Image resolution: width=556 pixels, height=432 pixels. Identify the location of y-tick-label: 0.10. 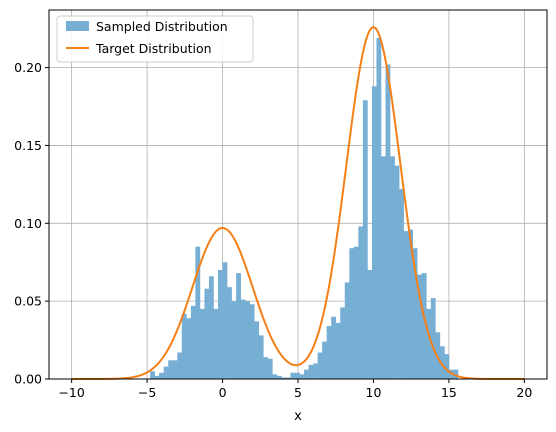
(28, 223).